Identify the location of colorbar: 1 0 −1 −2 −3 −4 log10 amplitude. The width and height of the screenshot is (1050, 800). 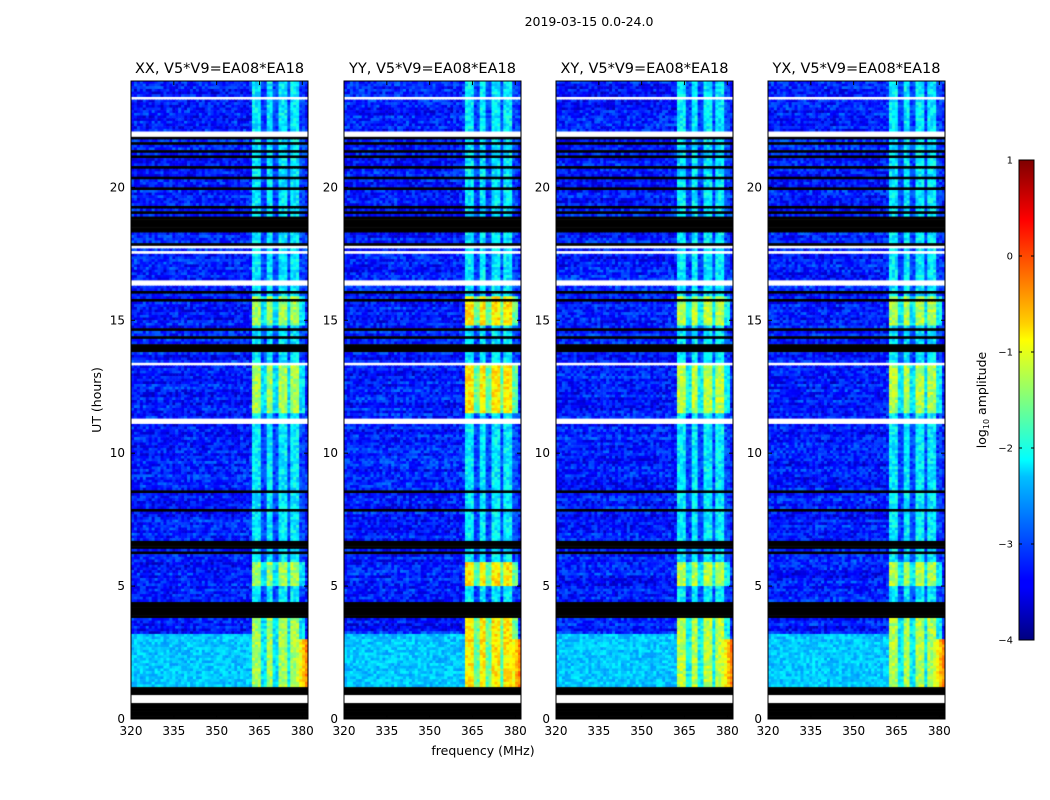
(1004, 401).